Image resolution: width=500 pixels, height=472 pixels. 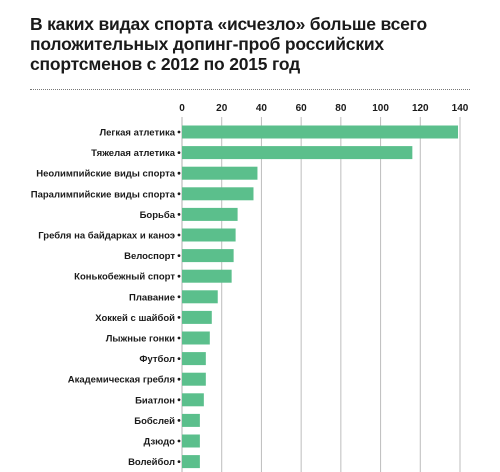 I want to click on category-label: Паралимпийские виды спорта, so click(x=103, y=194).